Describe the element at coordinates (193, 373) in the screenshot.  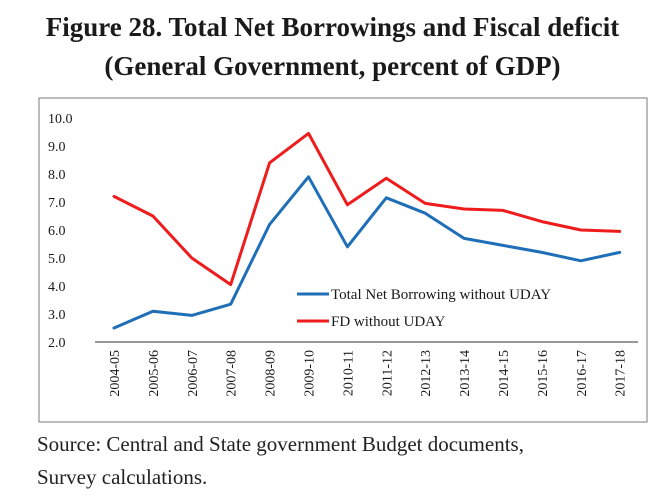
I see `x-tick-label: 2006-07` at that location.